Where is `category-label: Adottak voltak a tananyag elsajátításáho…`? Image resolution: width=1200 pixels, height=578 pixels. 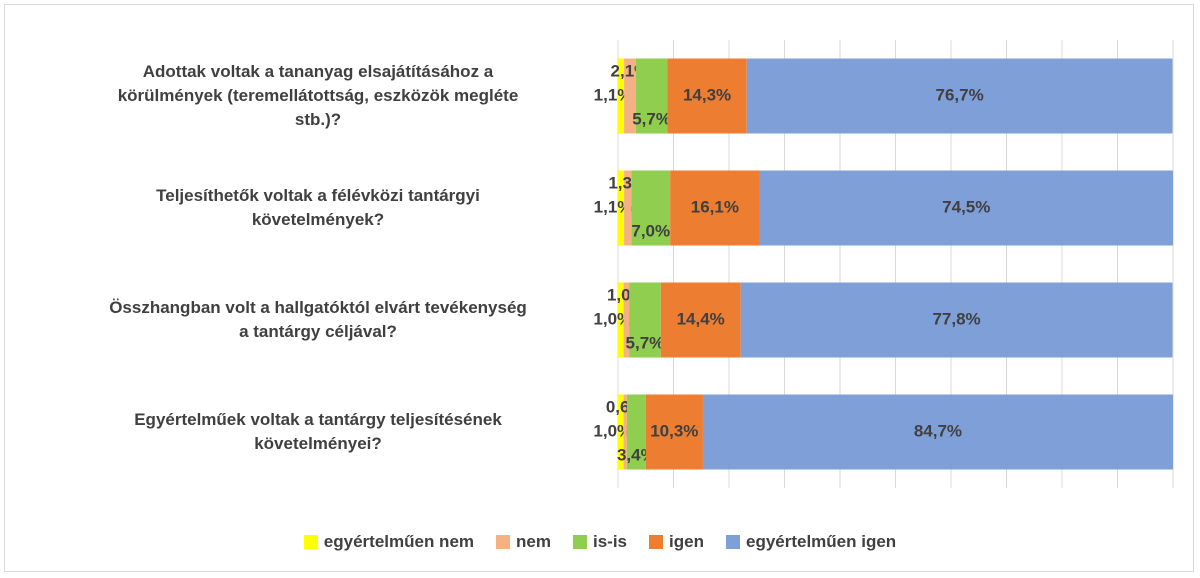
category-label: Adottak voltak a tananyag elsajátításáho… is located at coordinates (318, 95).